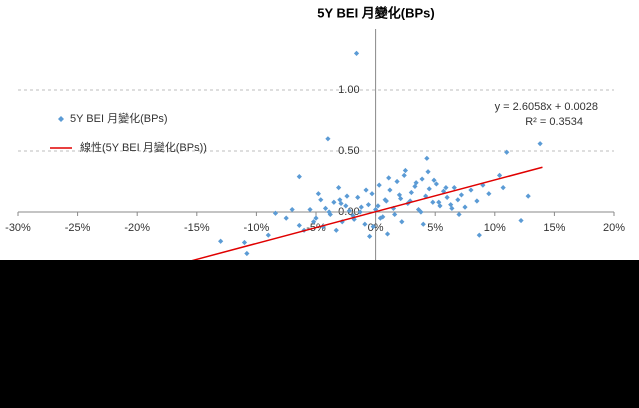 This screenshot has width=639, height=408. I want to click on x-tick-label: -15%, so click(197, 228).